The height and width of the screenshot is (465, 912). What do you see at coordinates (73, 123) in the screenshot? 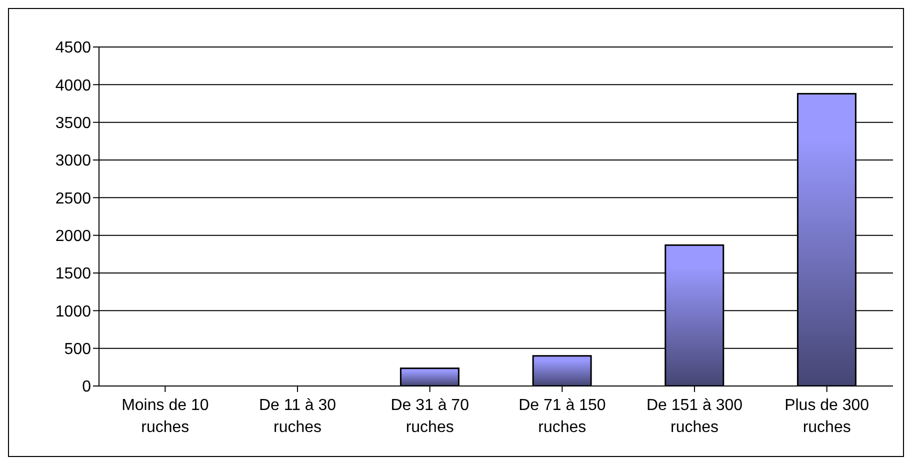
I see `y-tick-label: 3500` at bounding box center [73, 123].